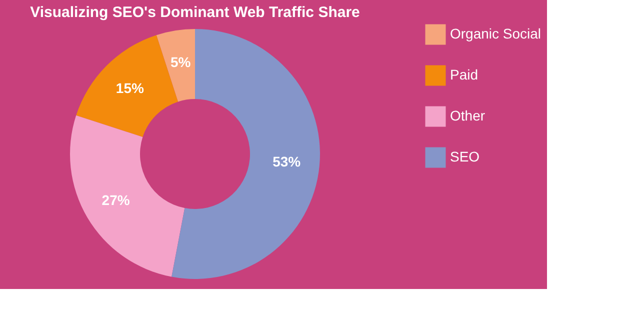 This screenshot has height=320, width=640. I want to click on legend-label: Paid, so click(464, 74).